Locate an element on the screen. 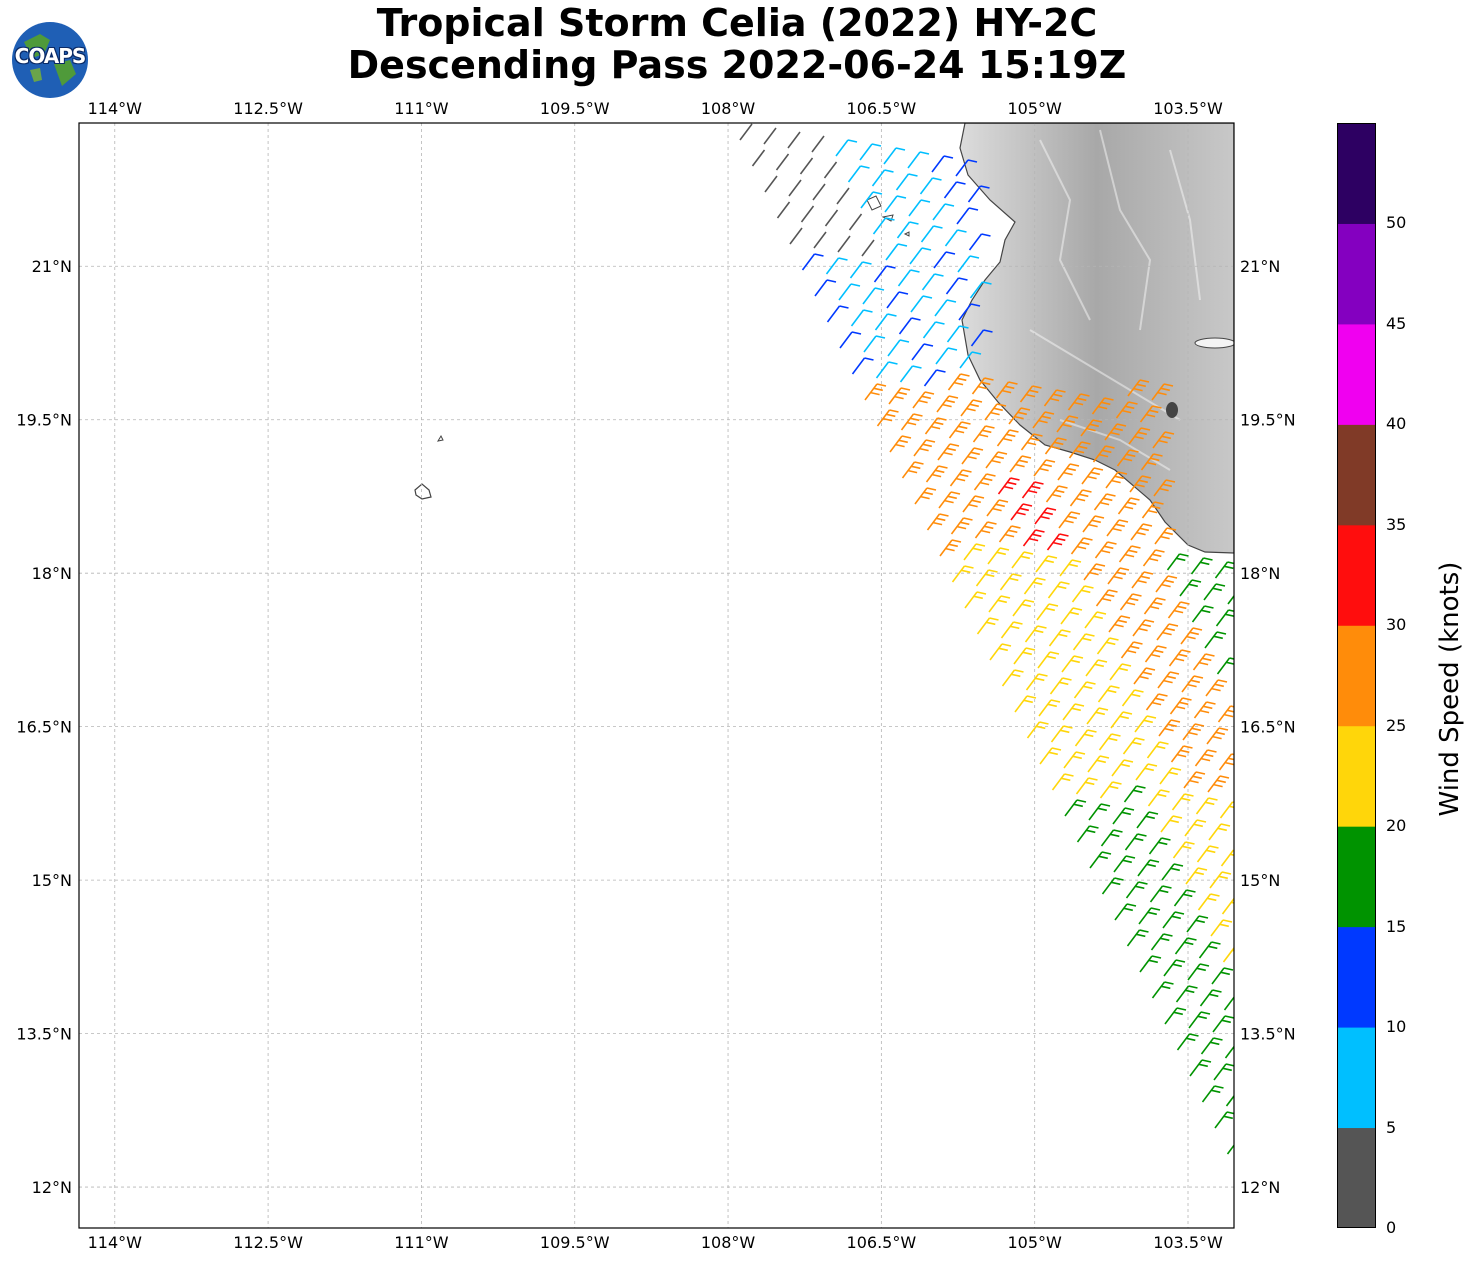 The width and height of the screenshot is (1474, 1264). colorbar-tick-label: 10 is located at coordinates (1396, 1027).